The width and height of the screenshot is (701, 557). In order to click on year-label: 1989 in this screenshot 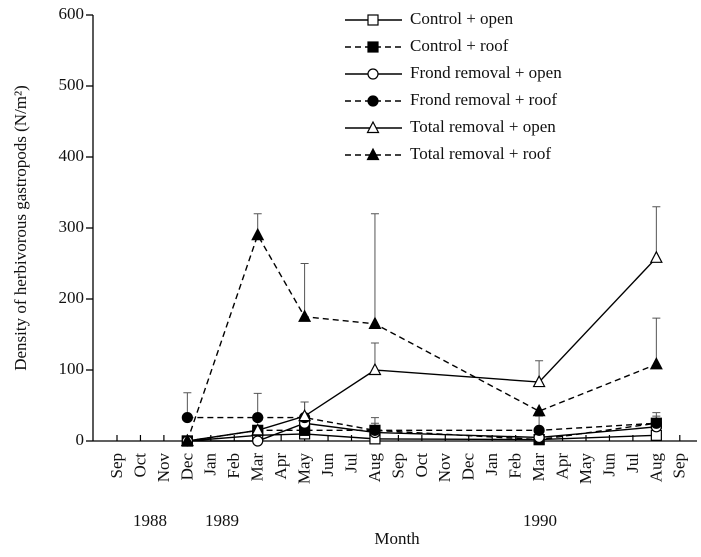, I will do `click(222, 520)`.